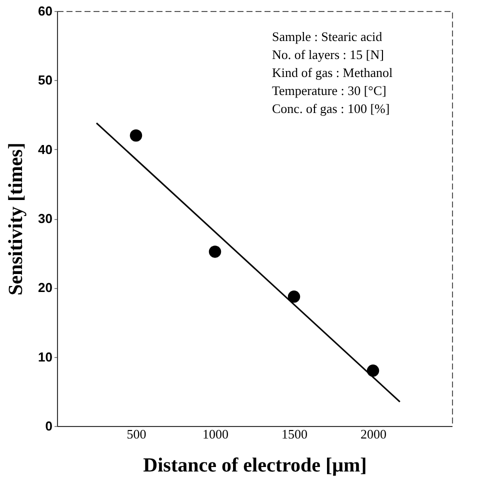 Image resolution: width=479 pixels, height=501 pixels. Describe the element at coordinates (295, 434) in the screenshot. I see `x-tick-label: 1500` at that location.